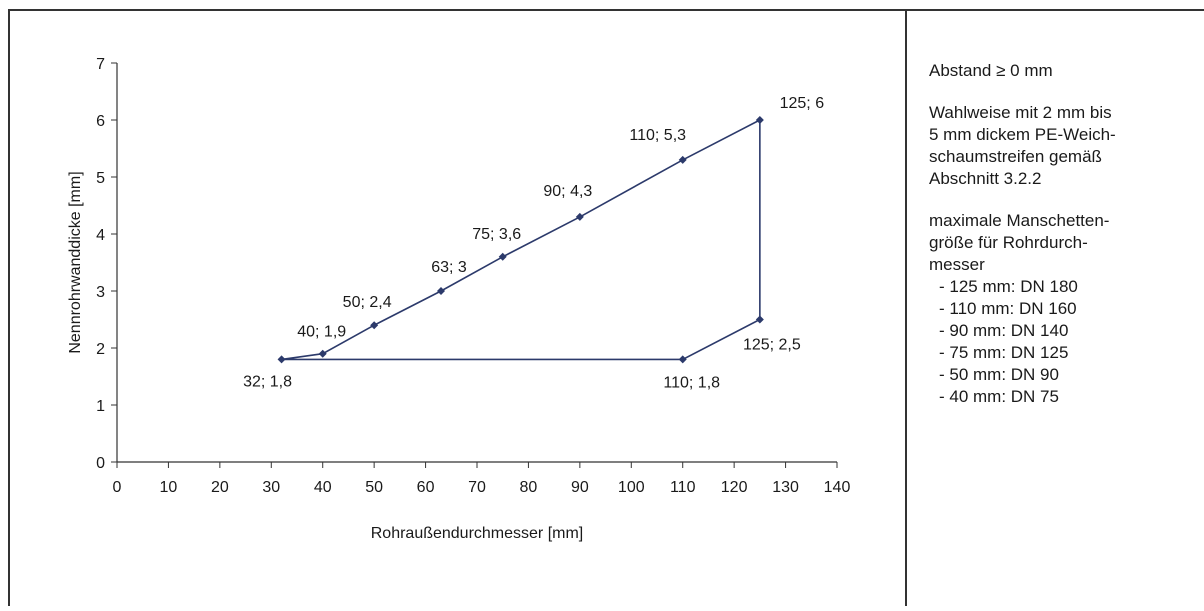  Describe the element at coordinates (683, 487) in the screenshot. I see `x-tick-label: 110` at that location.